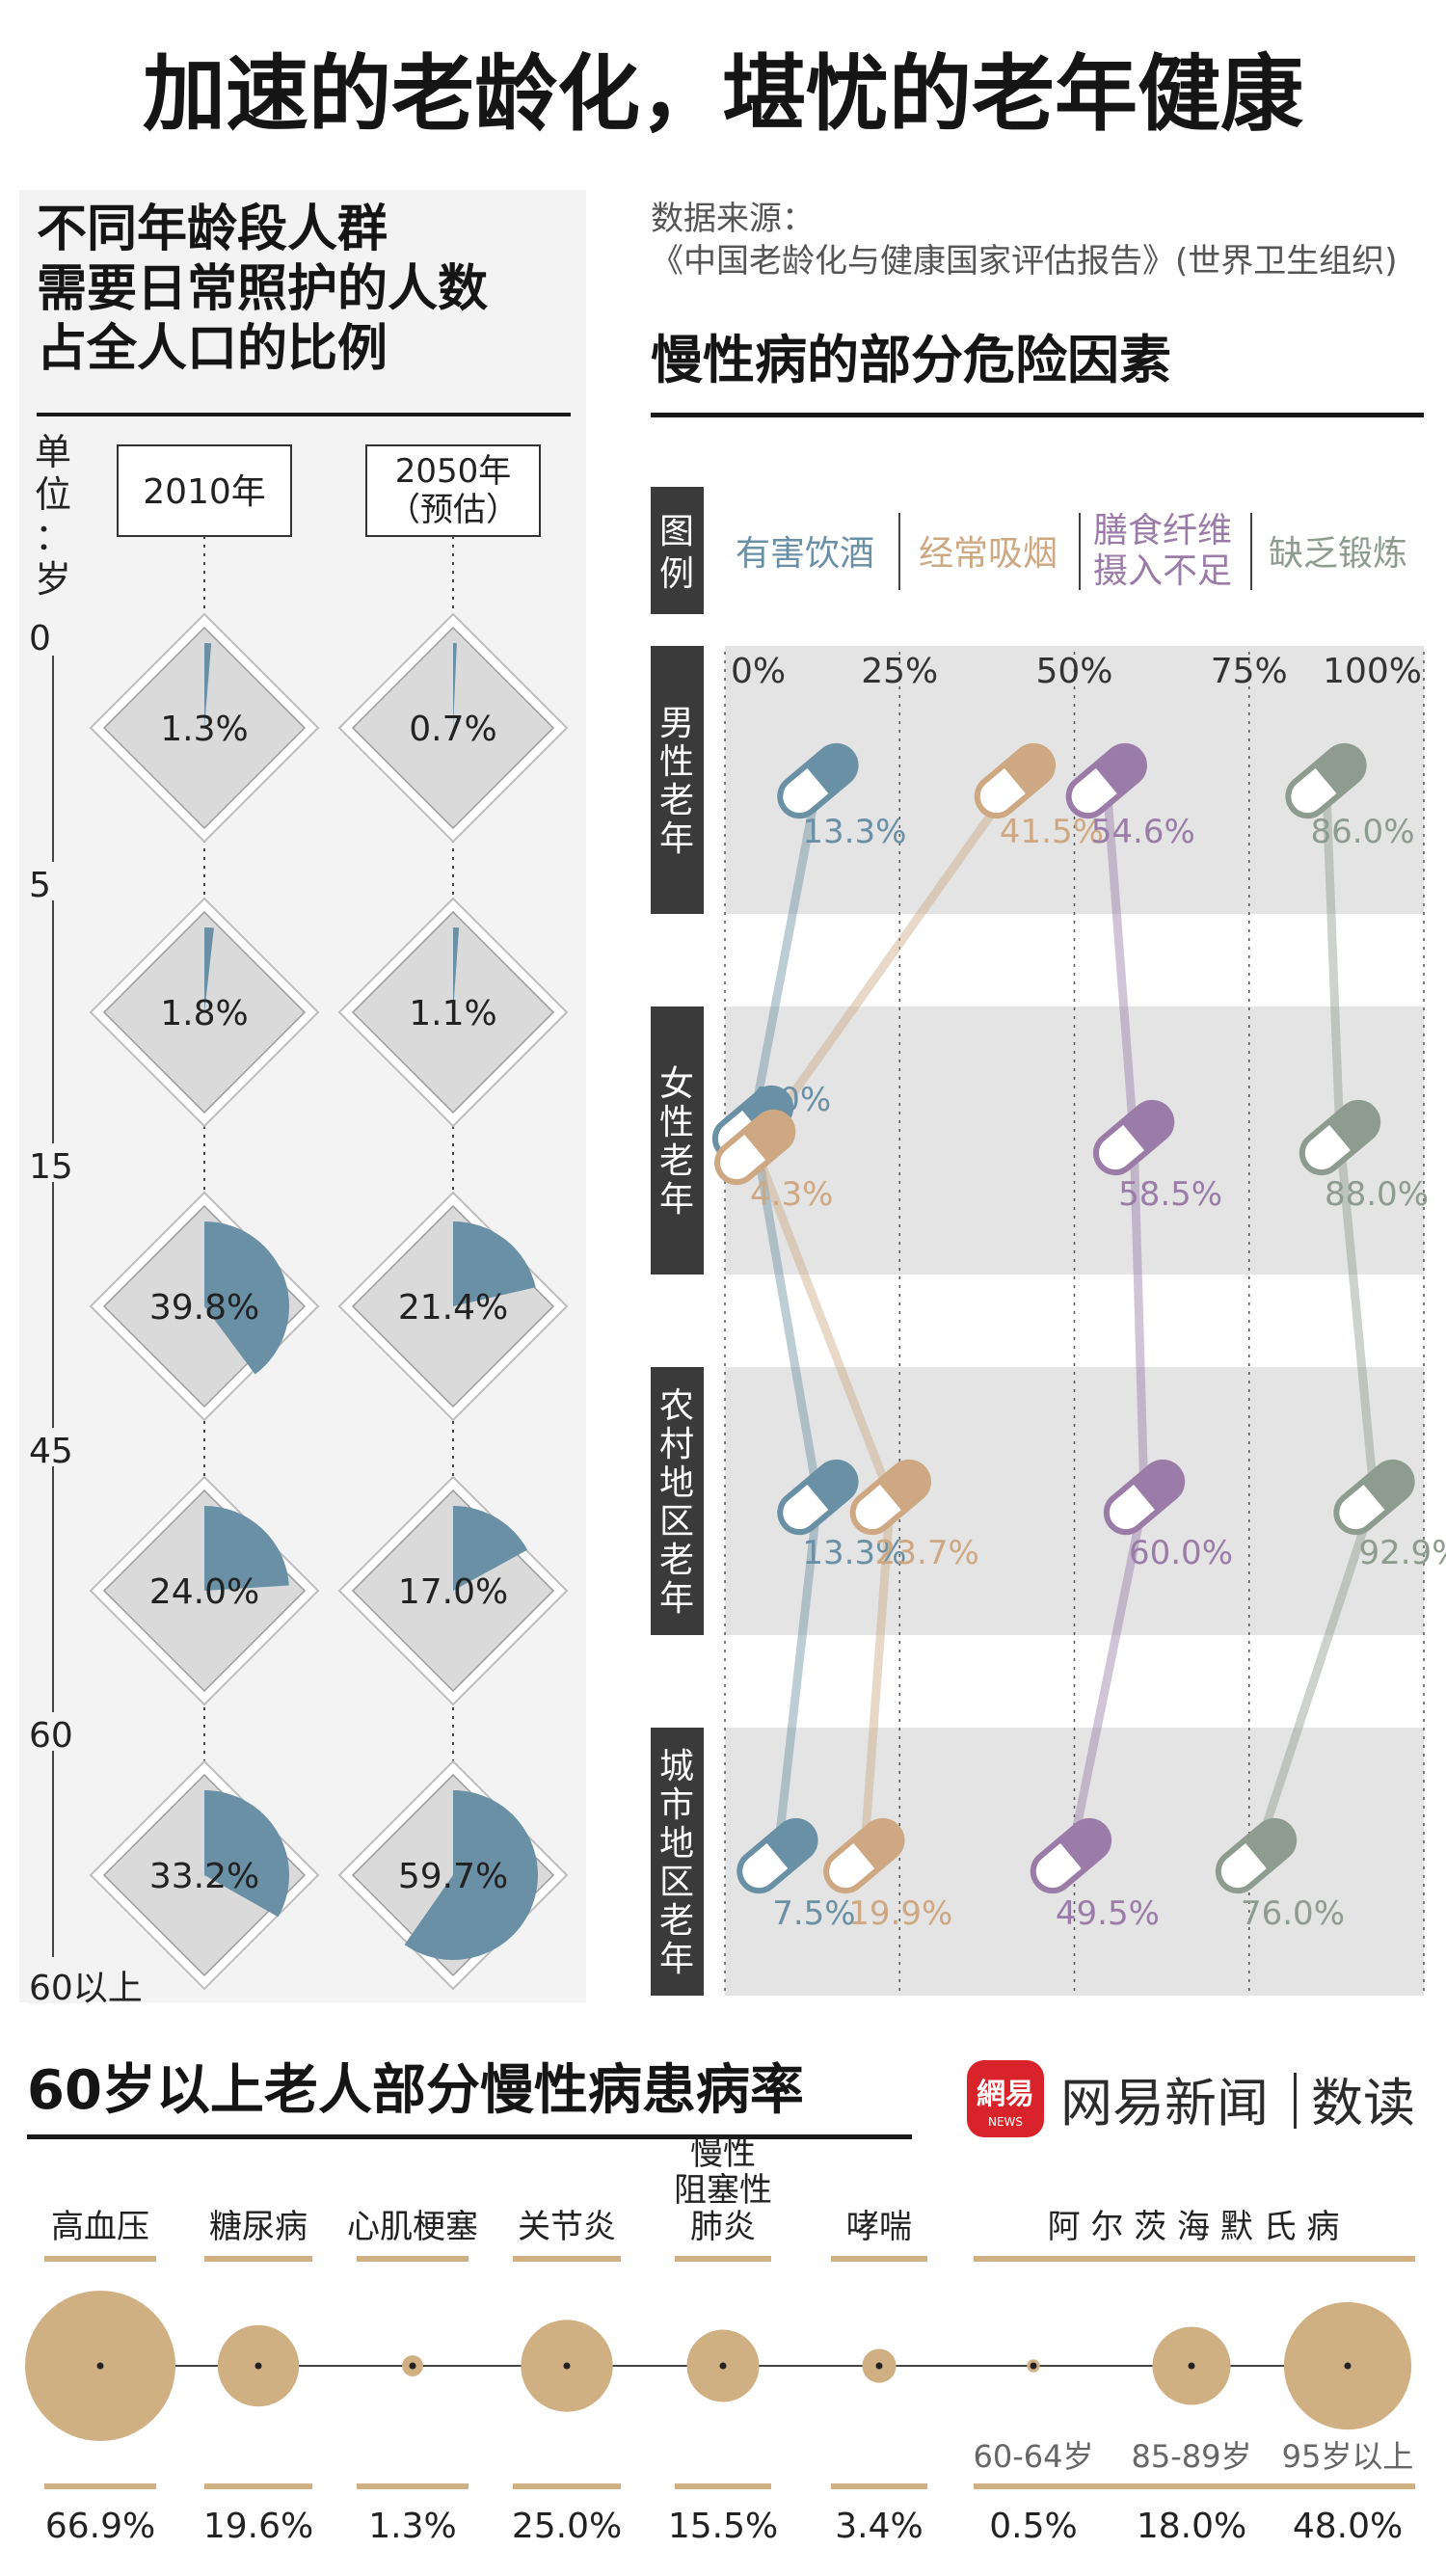 The height and width of the screenshot is (2576, 1446). Describe the element at coordinates (40, 639) in the screenshot. I see `age-tick-label: 0` at that location.